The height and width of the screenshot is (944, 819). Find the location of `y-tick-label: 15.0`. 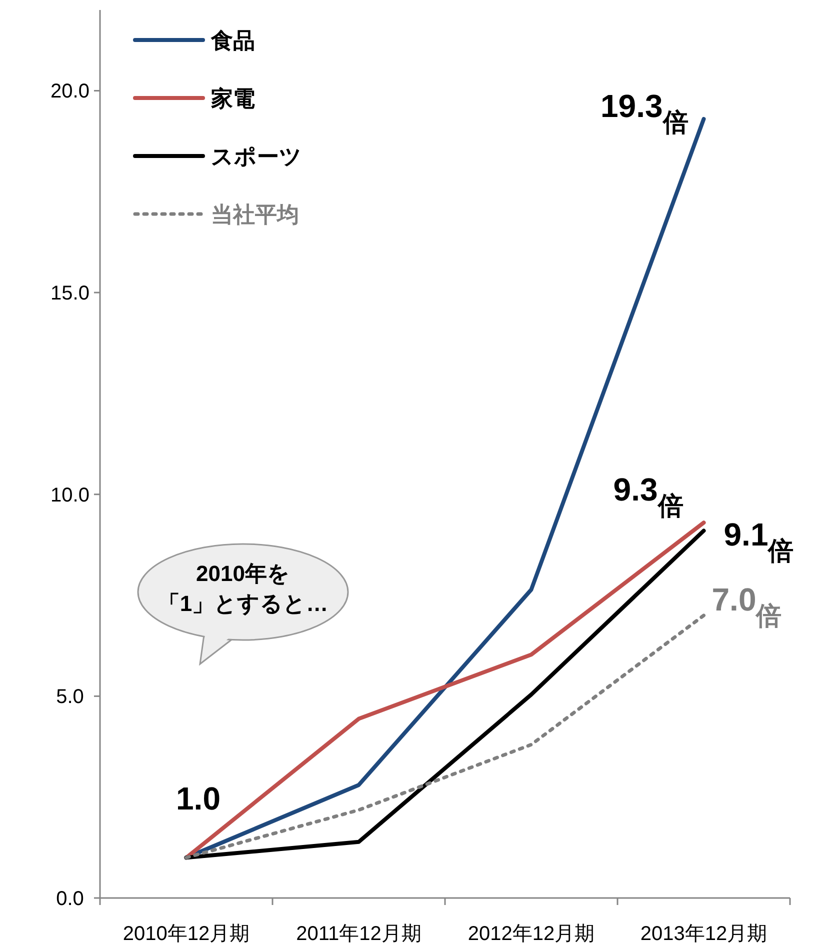

y-tick-label: 15.0 is located at coordinates (70, 293).